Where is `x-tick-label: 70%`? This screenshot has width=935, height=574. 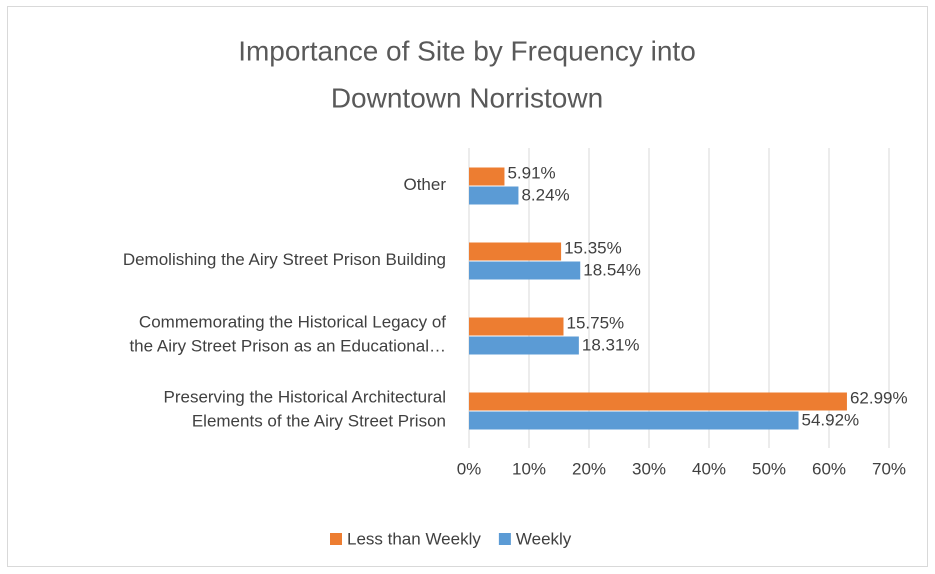
x-tick-label: 70% is located at coordinates (889, 468).